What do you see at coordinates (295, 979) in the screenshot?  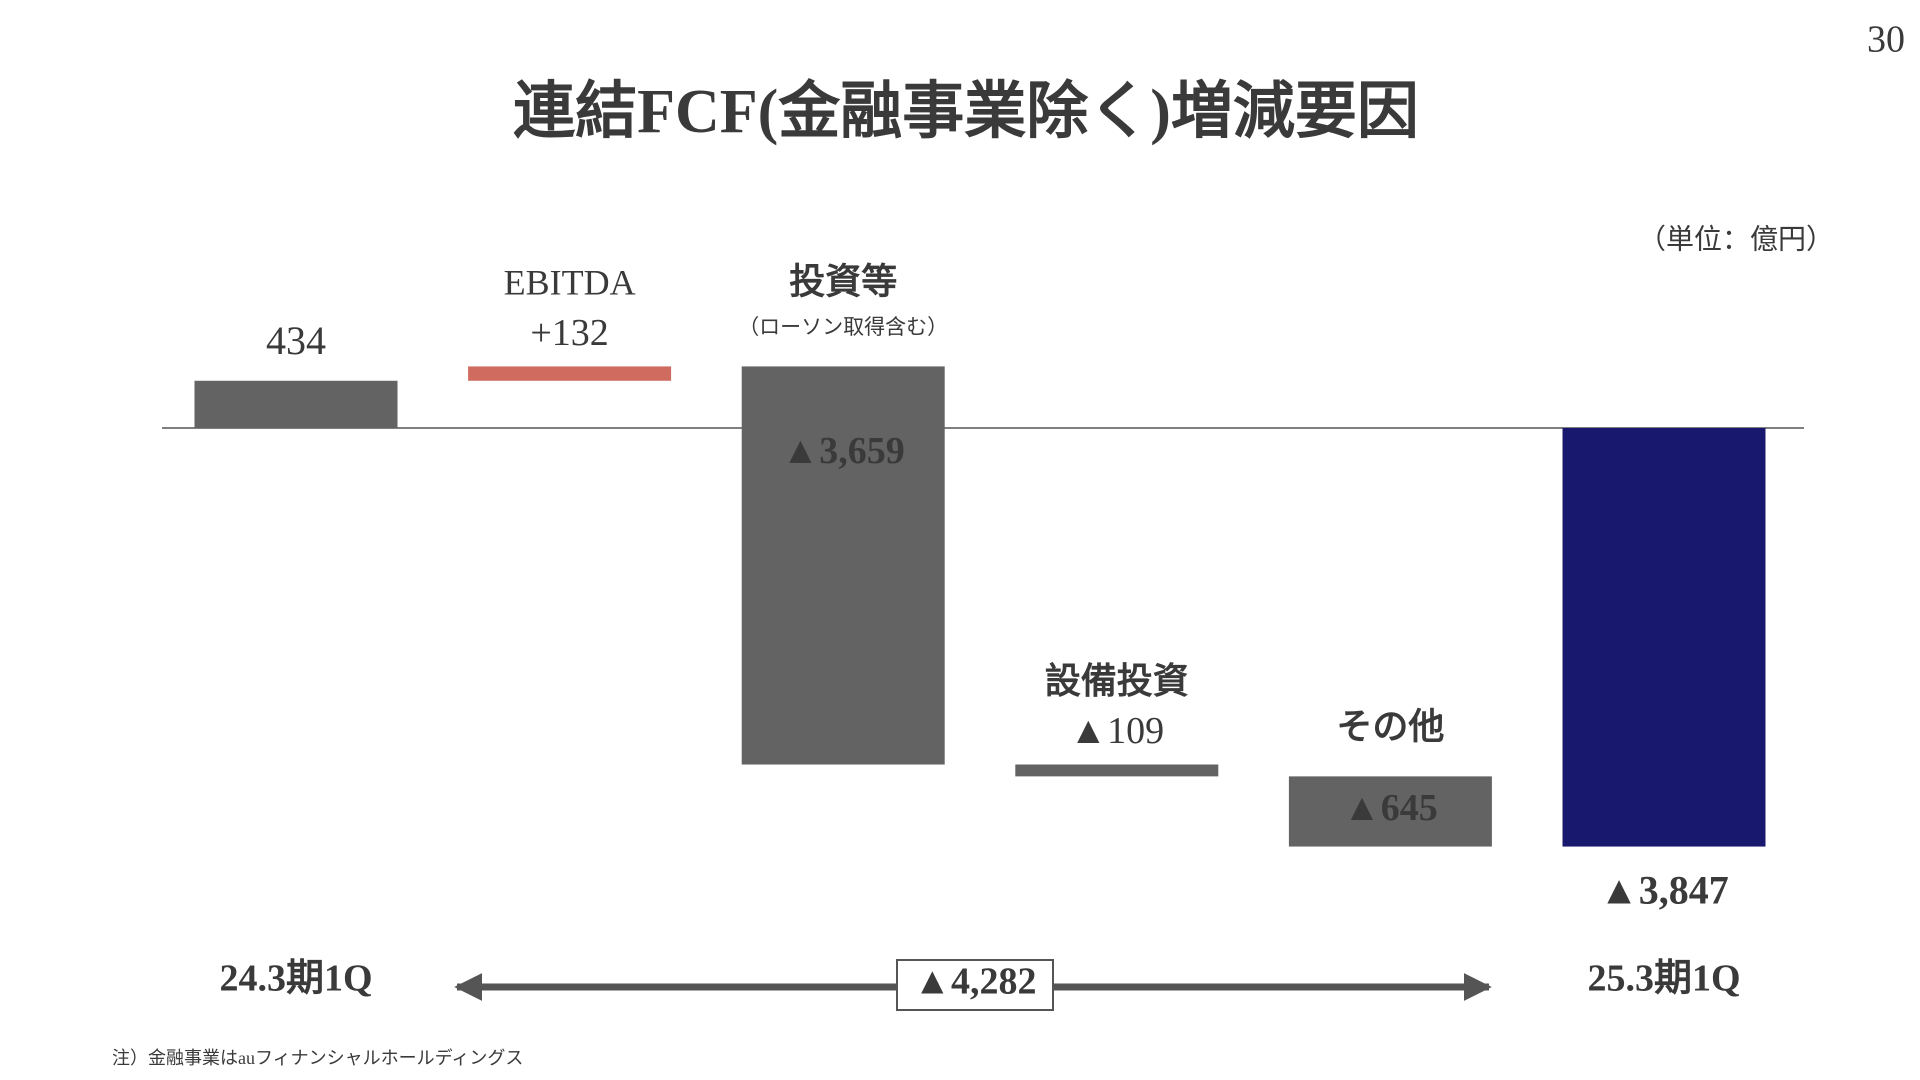 I see `category-label: 24.3期1Q` at bounding box center [295, 979].